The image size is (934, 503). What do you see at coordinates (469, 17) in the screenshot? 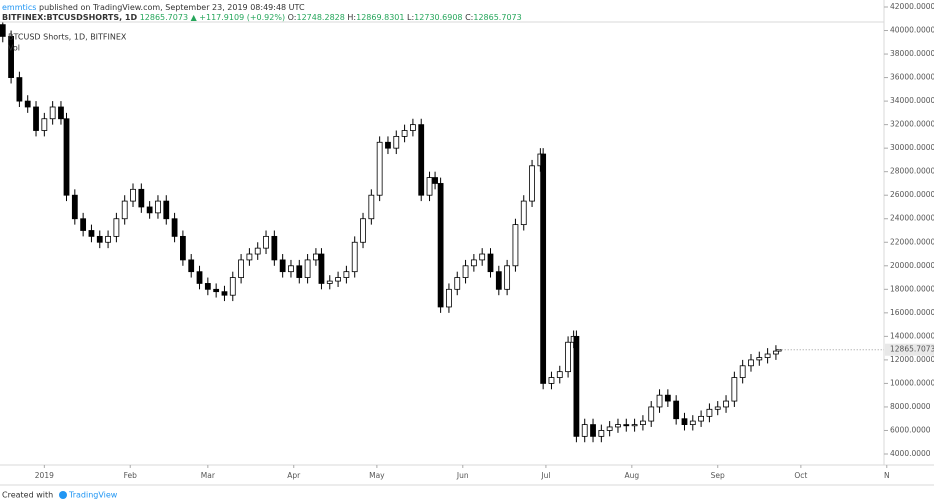
I see `ohlc-label: C:` at bounding box center [469, 17].